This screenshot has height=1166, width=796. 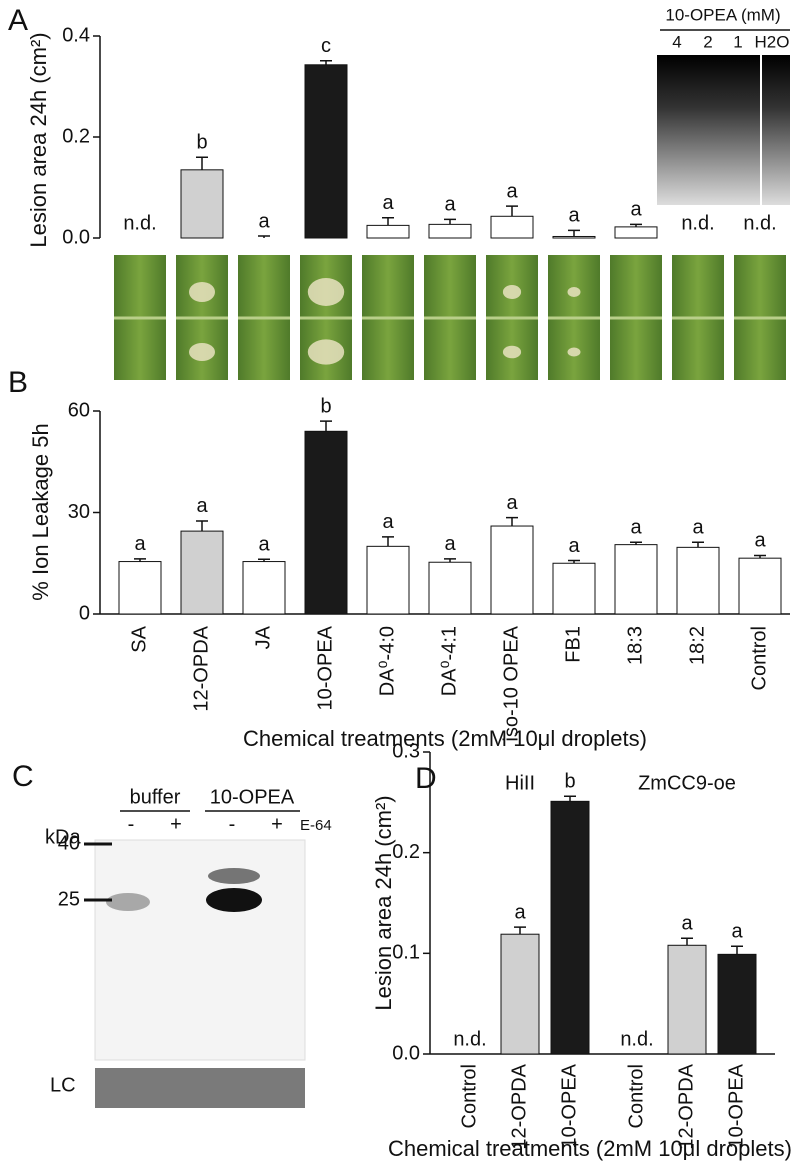 I want to click on lane-label: H2O, so click(x=772, y=41).